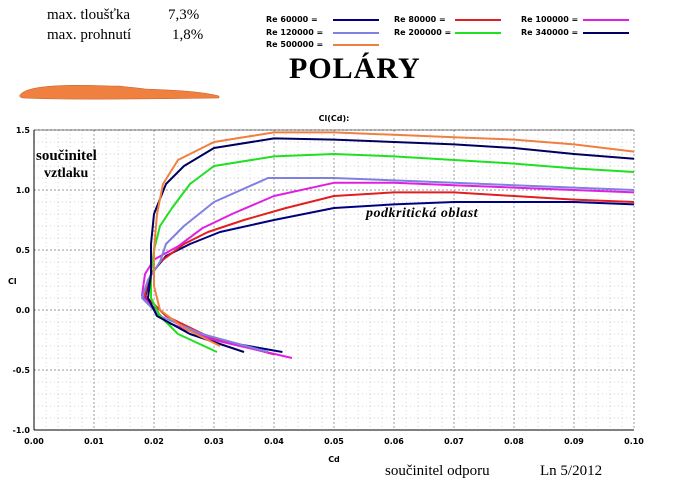  What do you see at coordinates (292, 19) in the screenshot?
I see `legend-label-re60000: Re 60000 =` at bounding box center [292, 19].